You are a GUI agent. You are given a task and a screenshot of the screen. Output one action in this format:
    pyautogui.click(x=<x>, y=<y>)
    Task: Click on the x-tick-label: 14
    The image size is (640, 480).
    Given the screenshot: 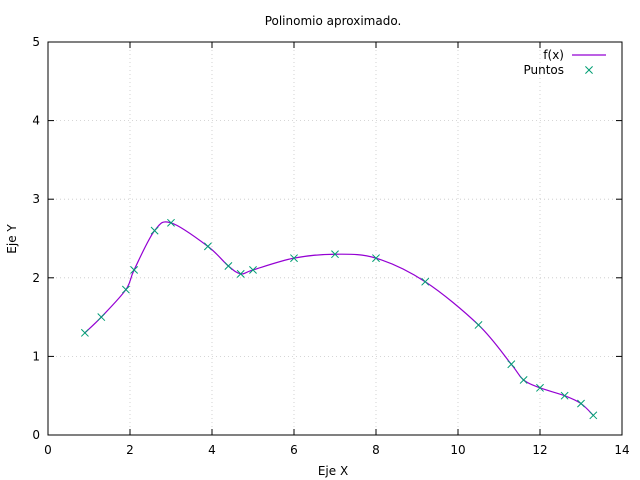 What is the action you would take?
    pyautogui.click(x=621, y=450)
    